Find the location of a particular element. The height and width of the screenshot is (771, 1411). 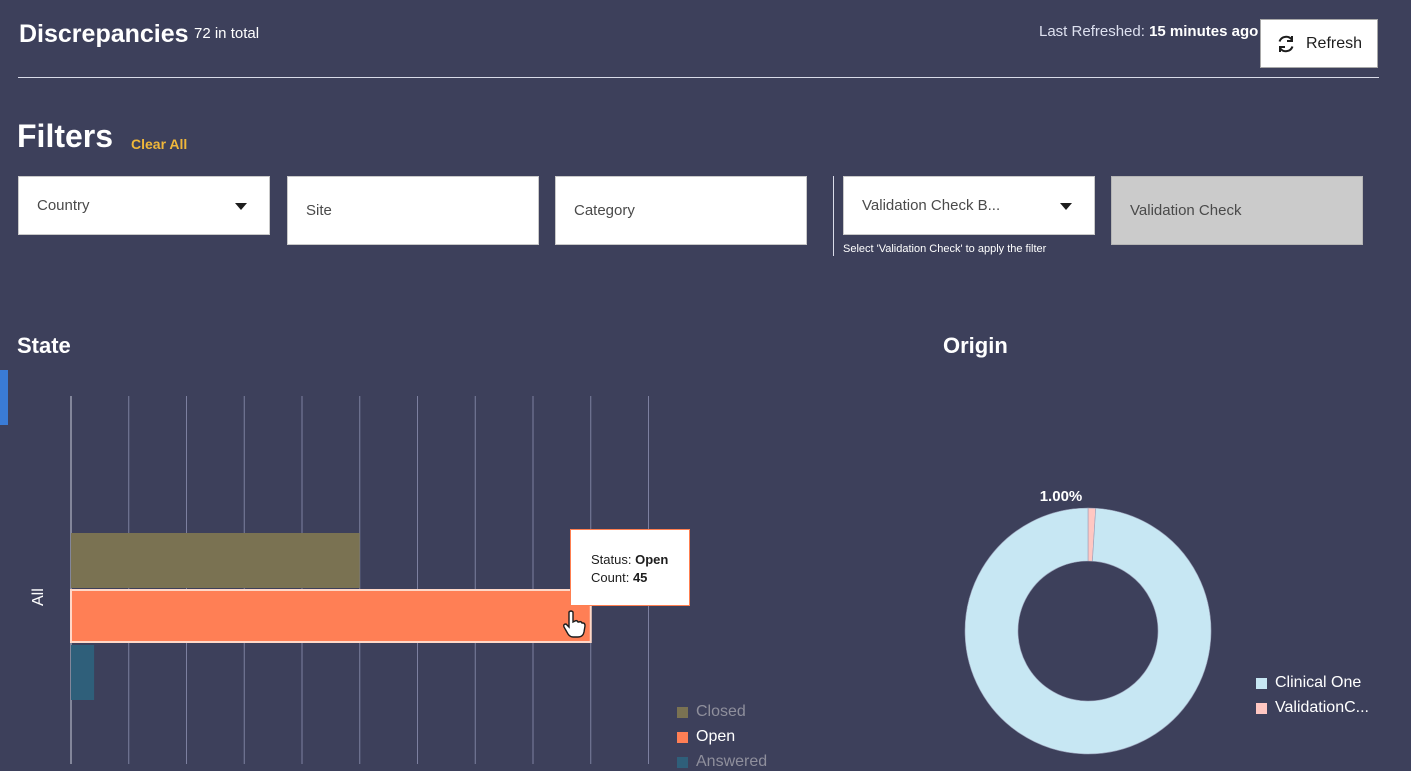

tooltip-status-label: Status: is located at coordinates (611, 559).